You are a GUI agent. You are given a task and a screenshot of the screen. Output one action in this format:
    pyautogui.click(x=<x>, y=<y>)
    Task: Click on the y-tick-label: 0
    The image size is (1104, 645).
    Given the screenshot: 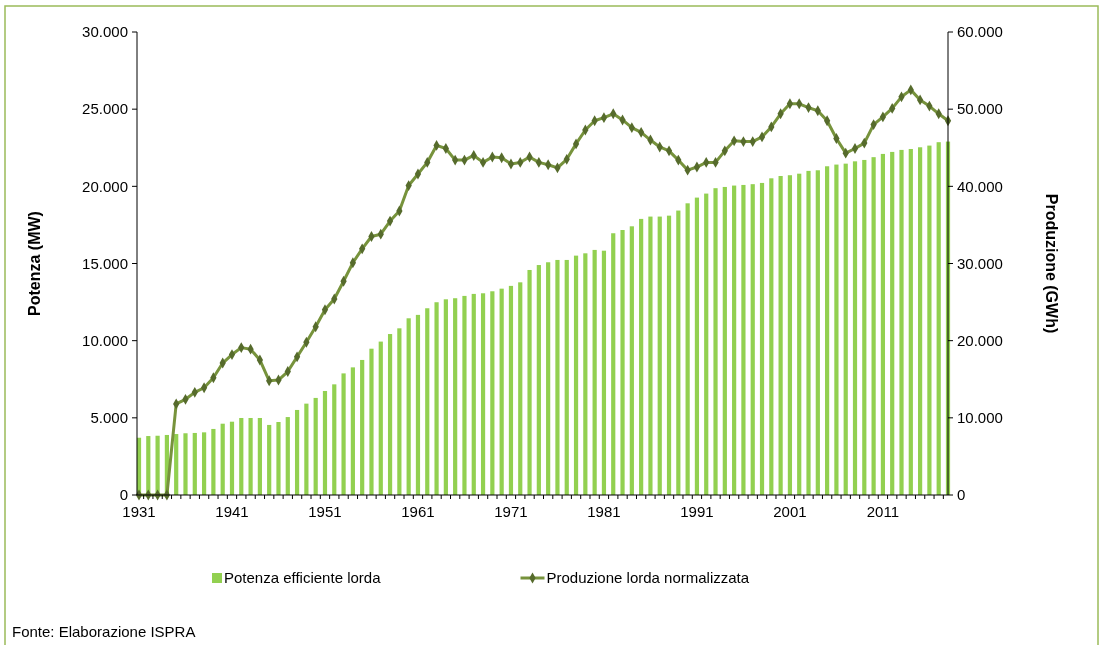 What is the action you would take?
    pyautogui.click(x=123, y=495)
    